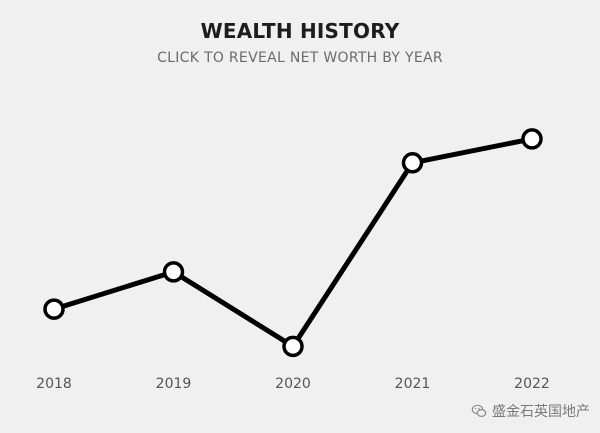 This screenshot has width=600, height=433. I want to click on x-tick-label-2020: 2020, so click(293, 384).